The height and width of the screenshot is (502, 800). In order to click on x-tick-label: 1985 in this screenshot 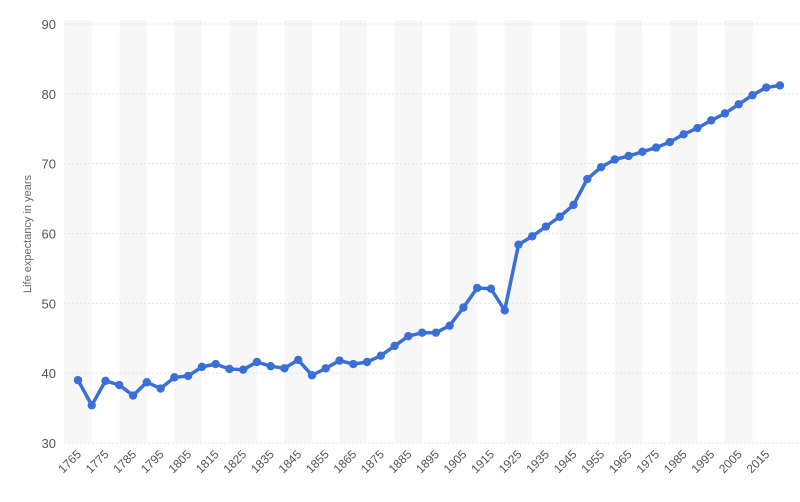, I will do `click(675, 461)`.